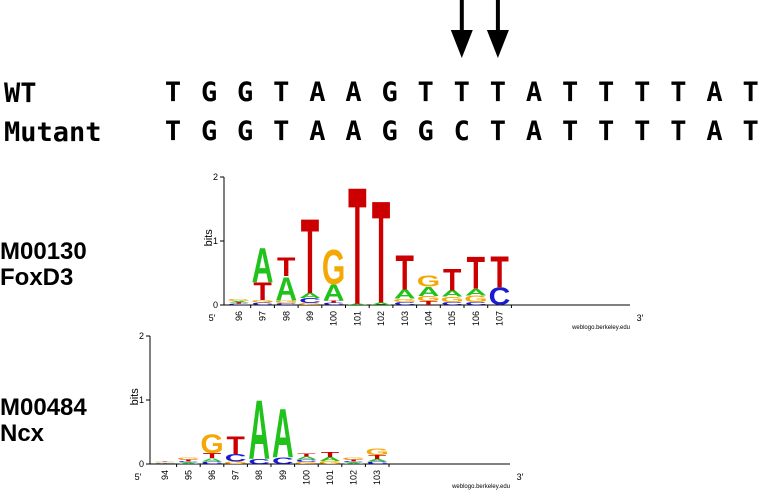  Describe the element at coordinates (714, 92) in the screenshot. I see `wt-base: A` at that location.